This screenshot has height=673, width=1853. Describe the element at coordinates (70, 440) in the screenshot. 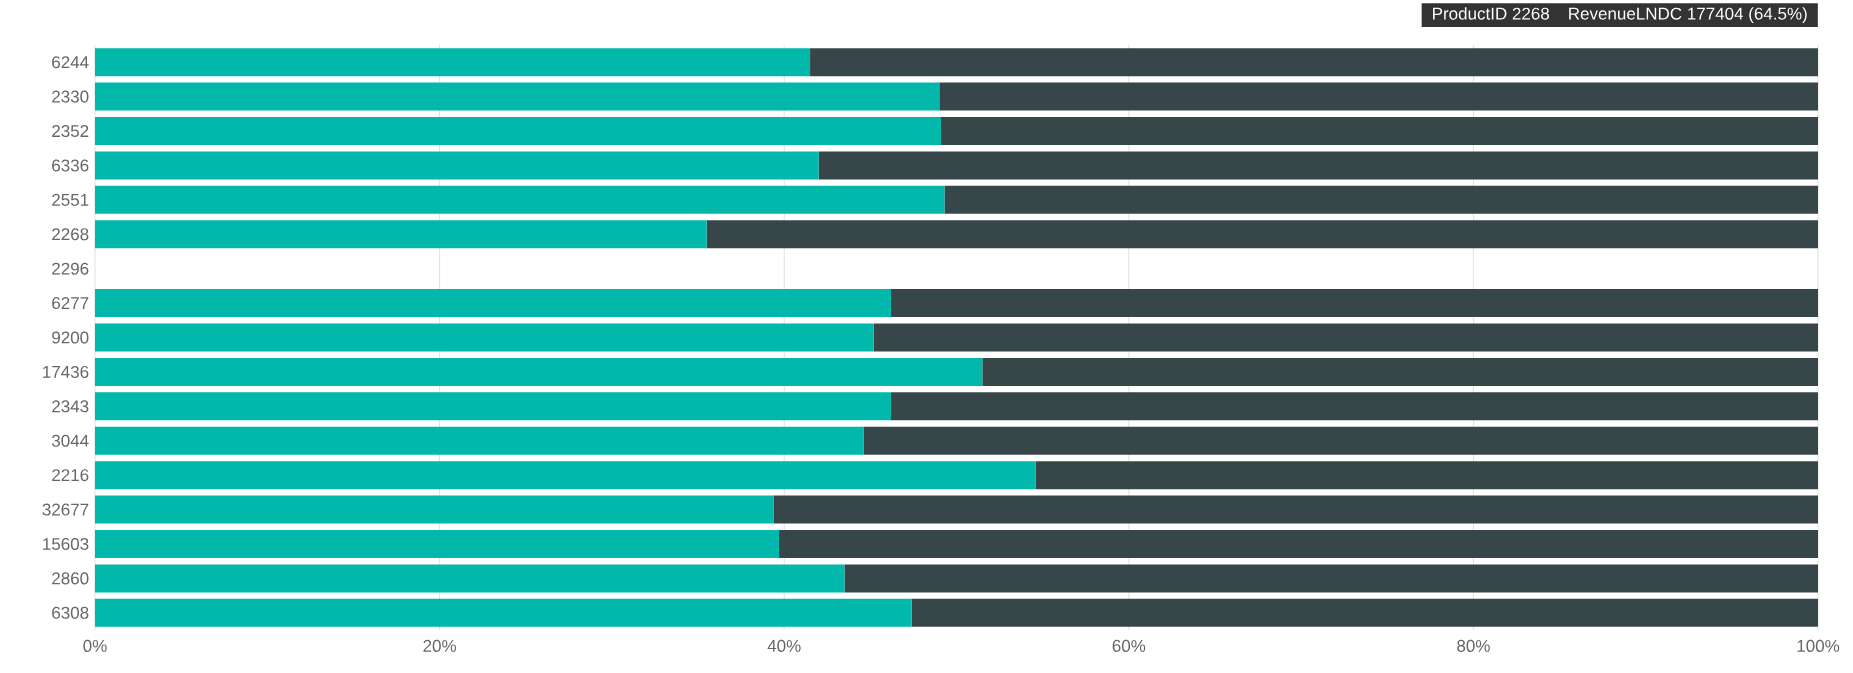

I see `y-tick-label: 3044` at that location.